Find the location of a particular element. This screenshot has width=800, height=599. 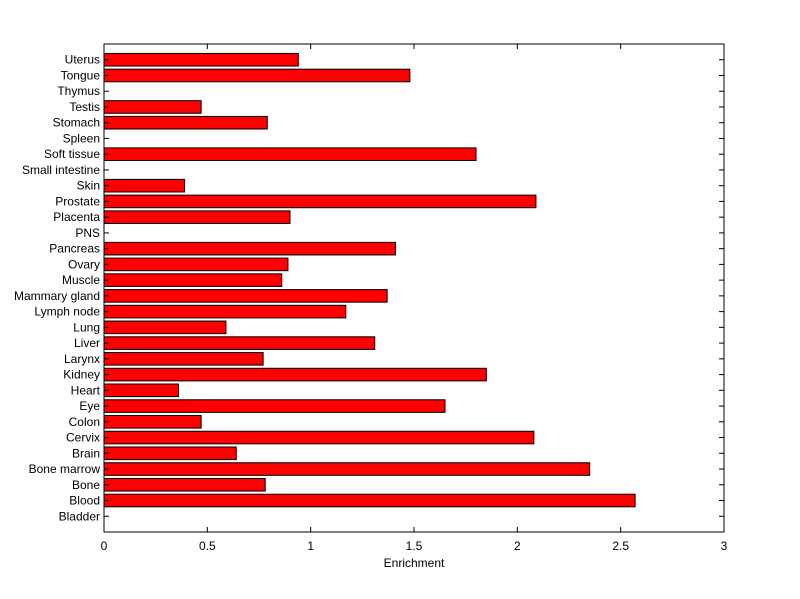

bar-uterus is located at coordinates (201, 59).